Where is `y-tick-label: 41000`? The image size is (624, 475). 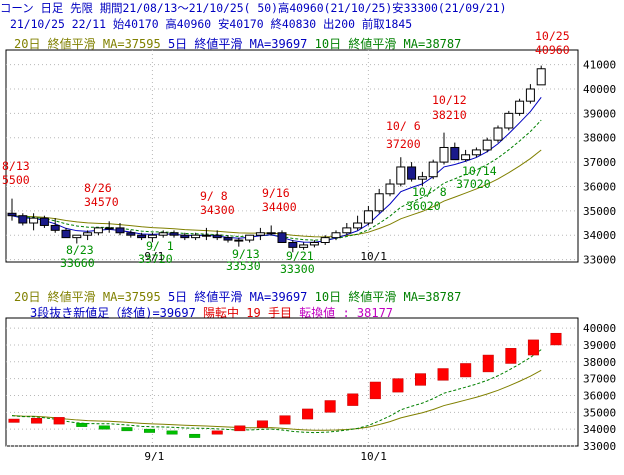 y-tick-label: 41000 is located at coordinates (599, 65).